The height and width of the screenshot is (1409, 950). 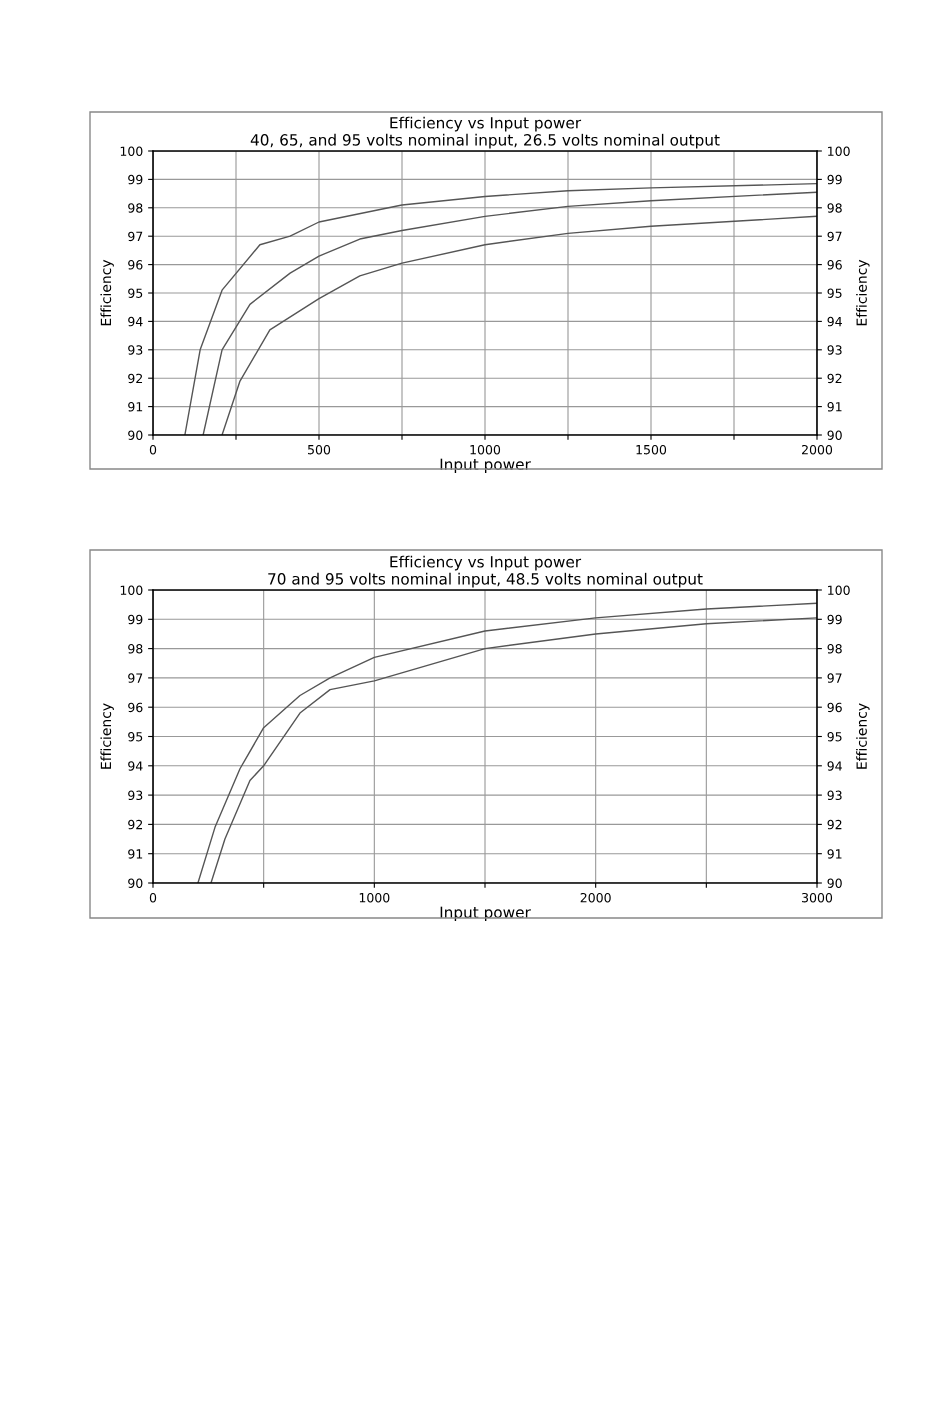 What do you see at coordinates (485, 580) in the screenshot?
I see `chart-subtitle: 70 and 95 volts nominal input, 48.5 volts nominal output` at bounding box center [485, 580].